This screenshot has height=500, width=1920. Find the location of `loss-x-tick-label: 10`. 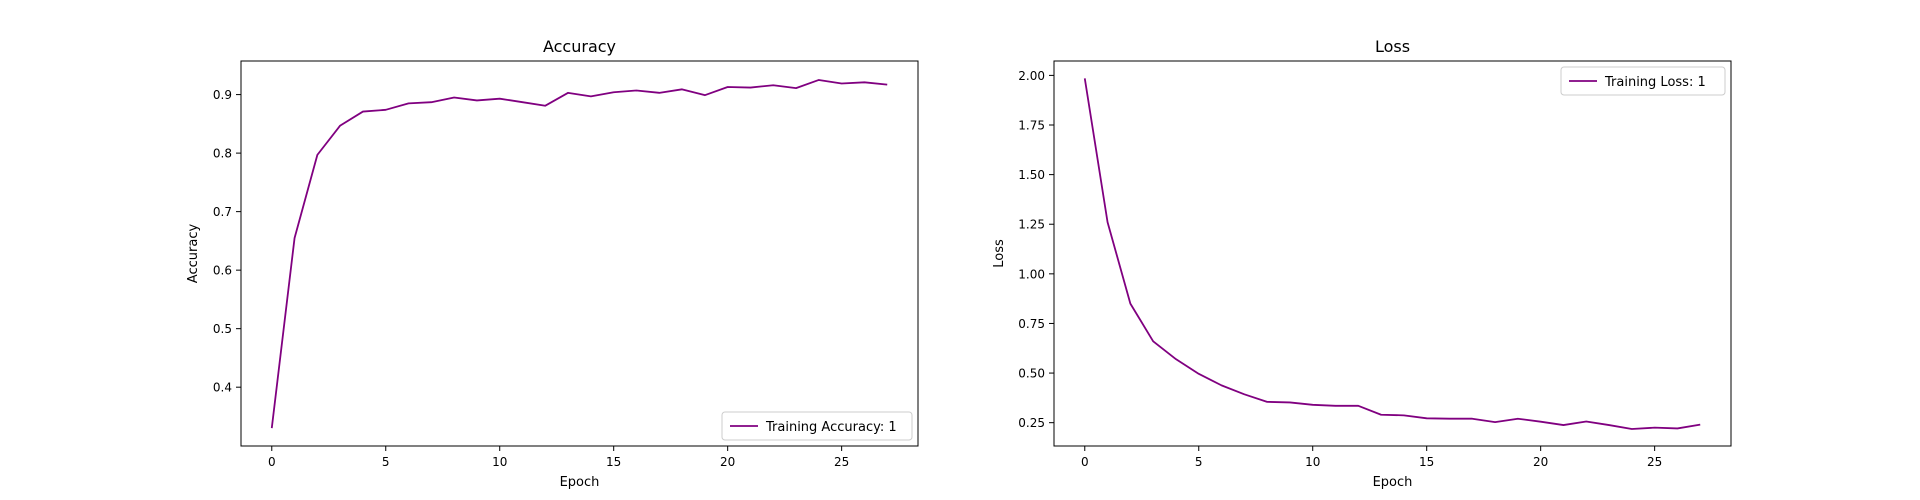

loss-x-tick-label: 10 is located at coordinates (1312, 462).